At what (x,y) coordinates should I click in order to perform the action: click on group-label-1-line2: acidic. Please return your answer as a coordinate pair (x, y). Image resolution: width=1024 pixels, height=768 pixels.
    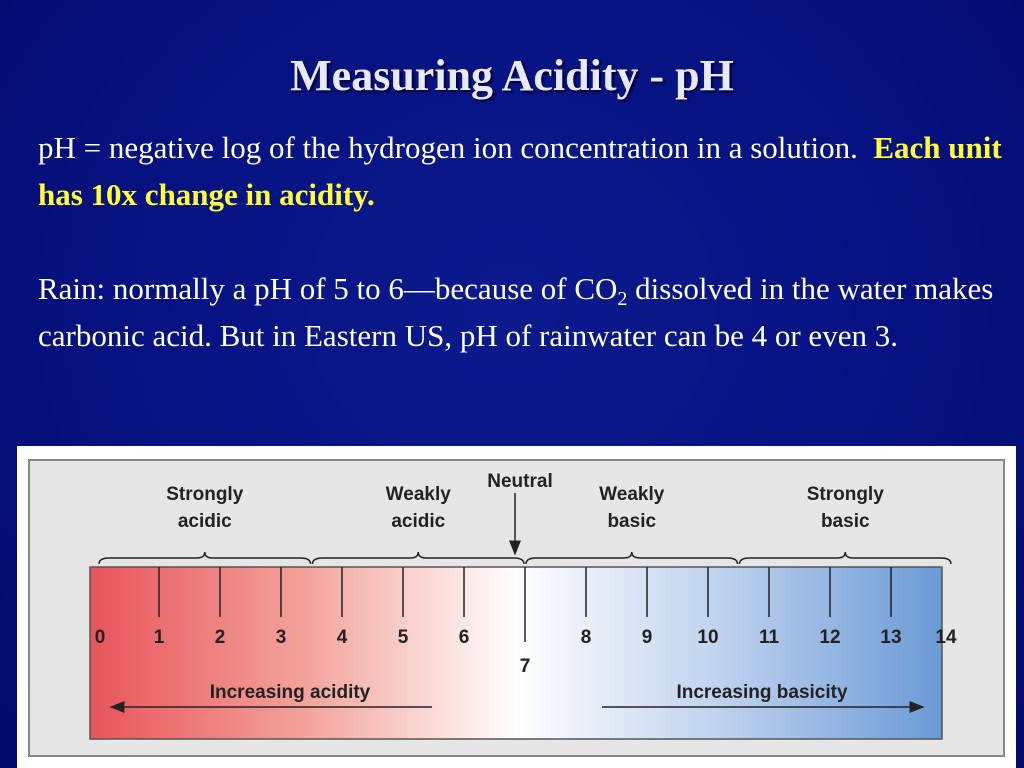
    Looking at the image, I should click on (205, 521).